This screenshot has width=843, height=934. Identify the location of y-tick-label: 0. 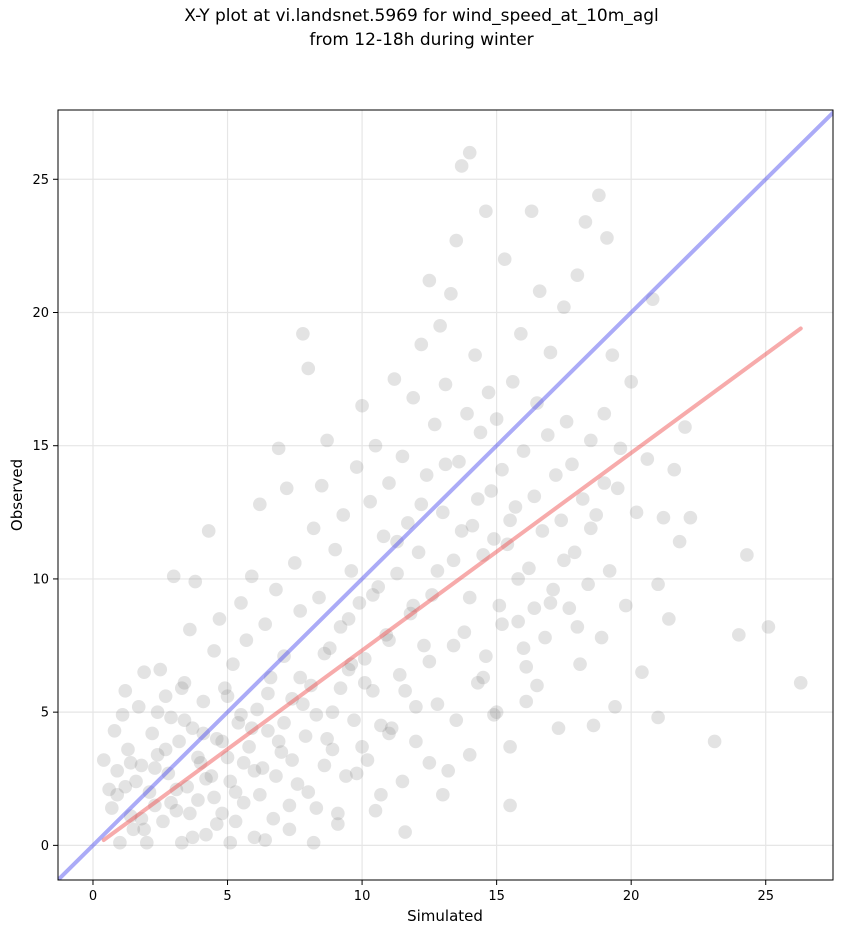
(45, 846).